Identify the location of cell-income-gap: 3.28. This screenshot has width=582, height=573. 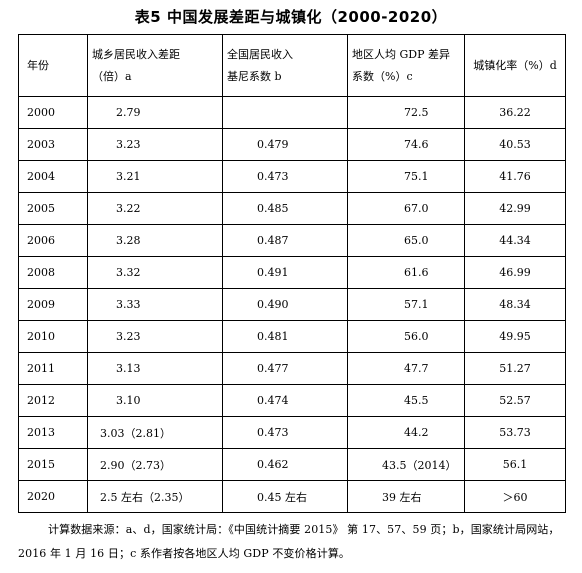
(155, 240).